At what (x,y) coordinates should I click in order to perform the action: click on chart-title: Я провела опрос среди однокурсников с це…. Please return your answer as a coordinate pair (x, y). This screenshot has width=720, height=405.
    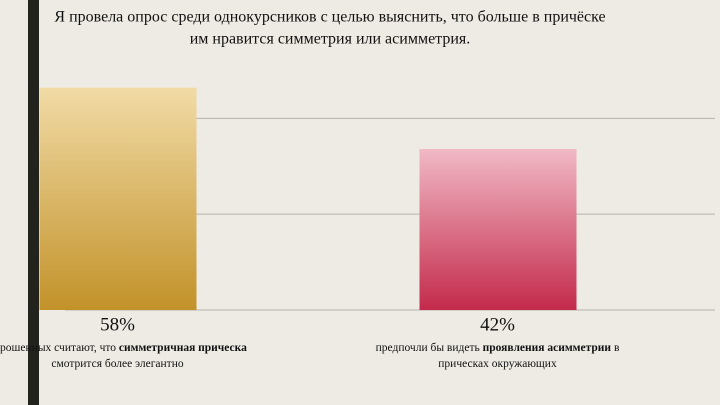
    Looking at the image, I should click on (329, 17).